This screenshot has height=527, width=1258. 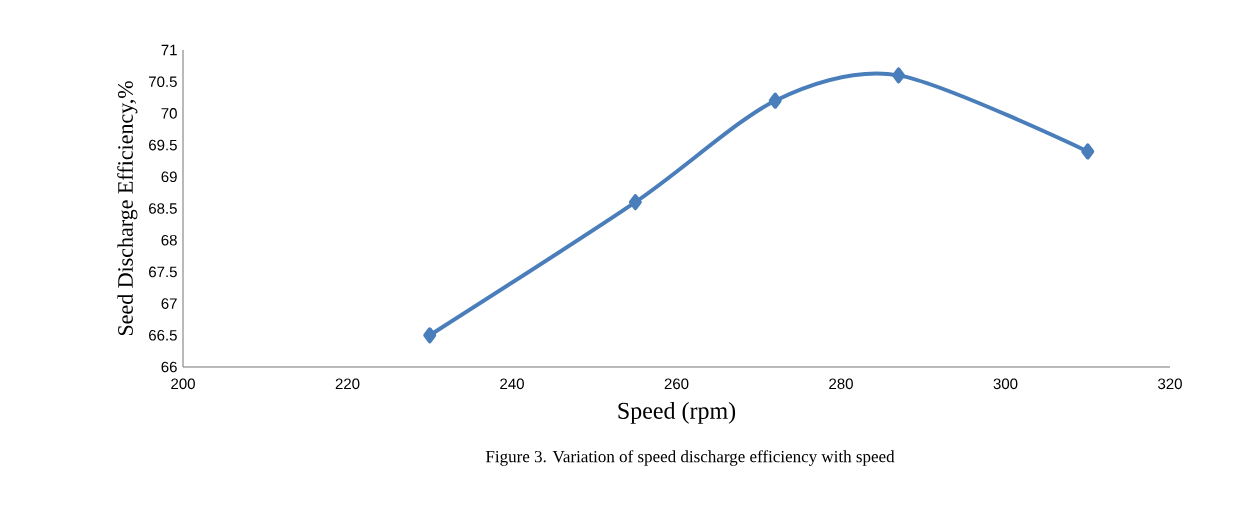 What do you see at coordinates (163, 145) in the screenshot?
I see `y-tick-label: 69.5` at bounding box center [163, 145].